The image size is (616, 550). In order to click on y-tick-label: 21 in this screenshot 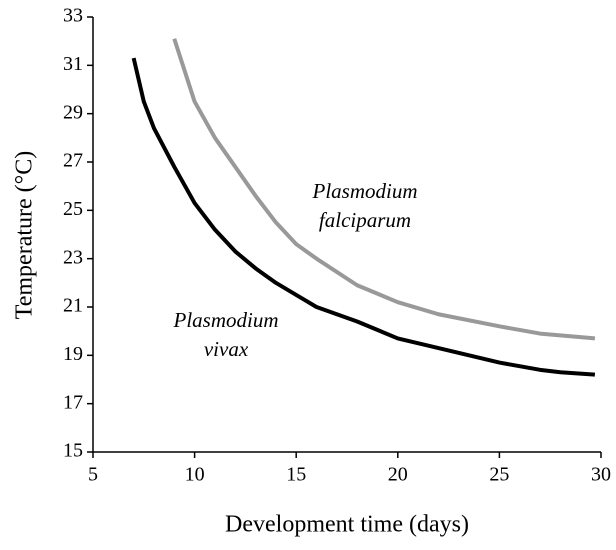, I will do `click(73, 306)`.